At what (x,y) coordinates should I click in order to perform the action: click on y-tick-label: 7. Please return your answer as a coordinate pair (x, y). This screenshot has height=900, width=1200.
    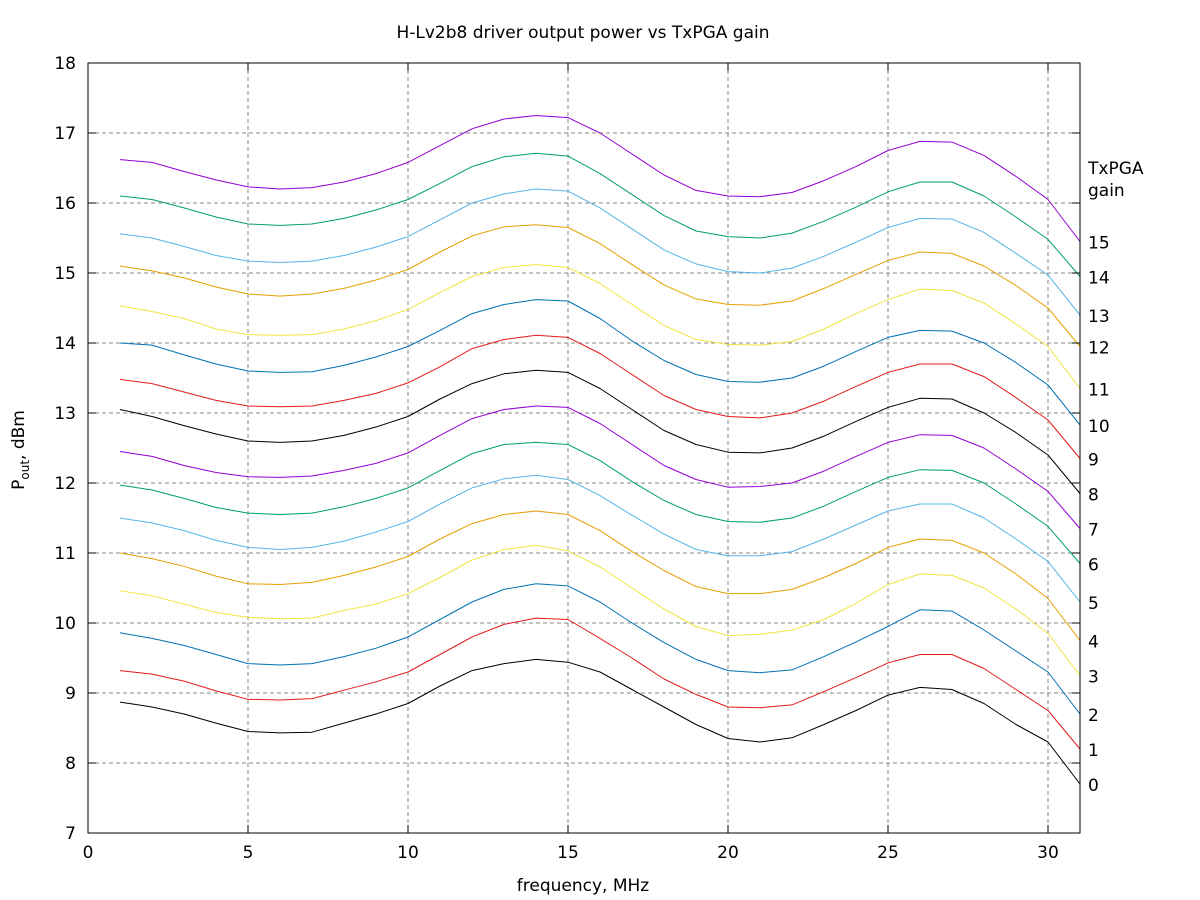
    Looking at the image, I should click on (70, 834).